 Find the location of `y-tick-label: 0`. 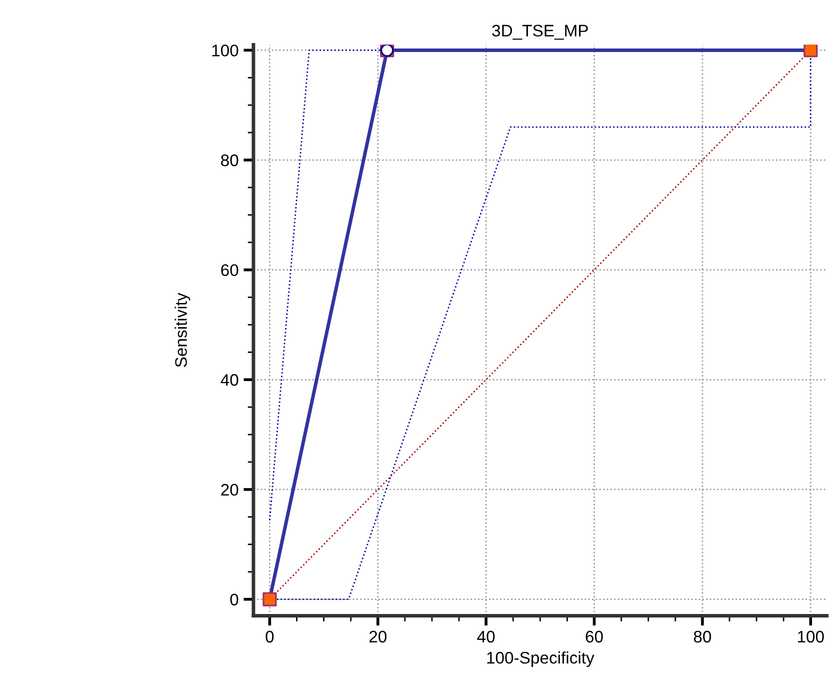

y-tick-label: 0 is located at coordinates (234, 600).